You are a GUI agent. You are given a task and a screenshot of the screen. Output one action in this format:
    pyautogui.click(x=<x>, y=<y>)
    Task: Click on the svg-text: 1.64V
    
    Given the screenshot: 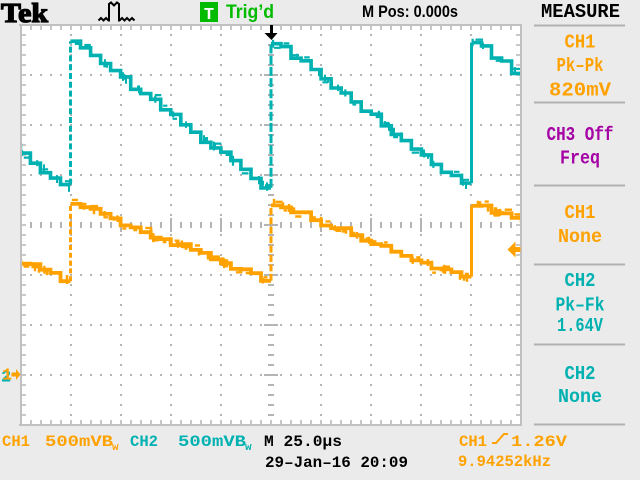 What is the action you would take?
    pyautogui.click(x=580, y=326)
    